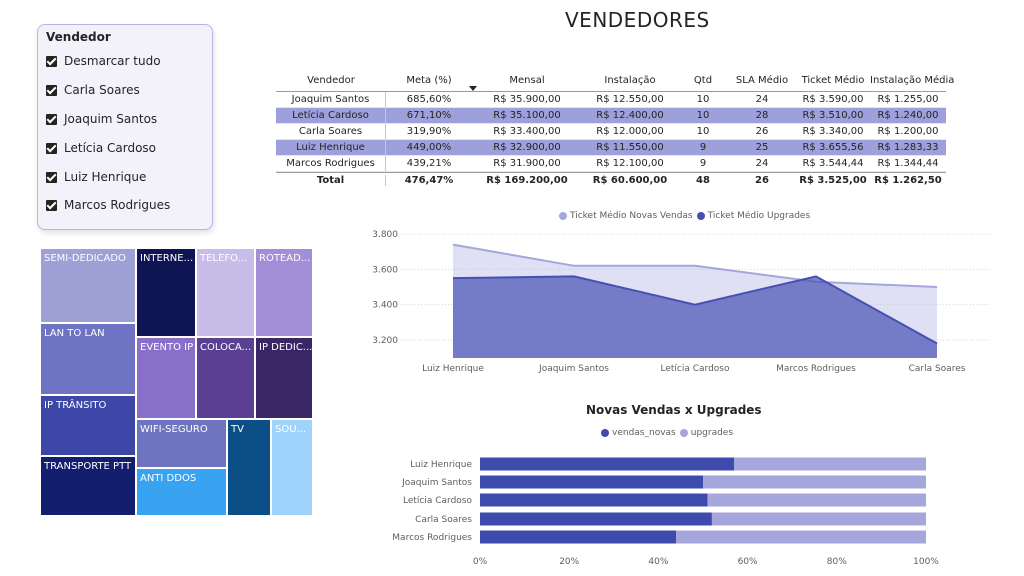 Image resolution: width=1024 pixels, height=576 pixels. I want to click on treemap-tile: SEMI-DEDICADO, so click(88, 285).